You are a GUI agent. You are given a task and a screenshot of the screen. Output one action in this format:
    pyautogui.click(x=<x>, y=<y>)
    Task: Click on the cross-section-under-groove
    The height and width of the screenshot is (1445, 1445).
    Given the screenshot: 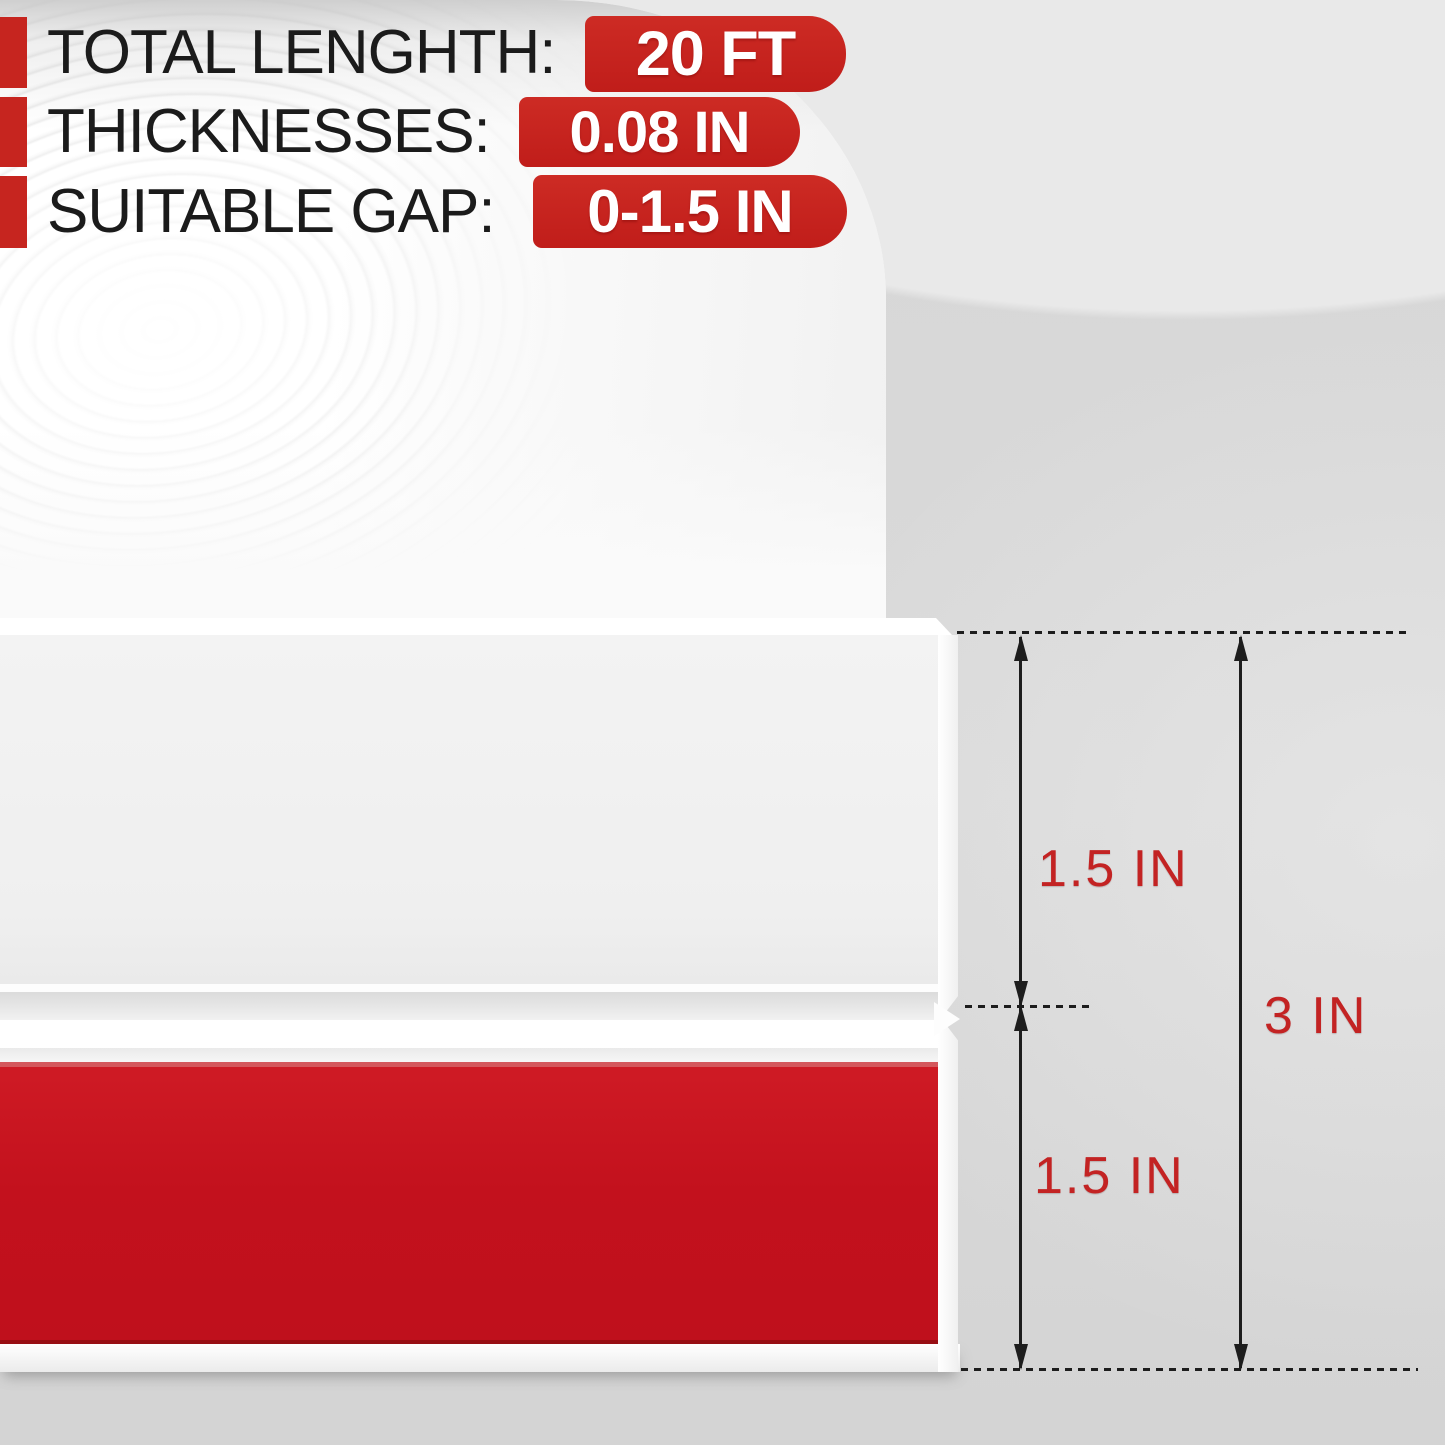 What is the action you would take?
    pyautogui.click(x=472, y=1055)
    